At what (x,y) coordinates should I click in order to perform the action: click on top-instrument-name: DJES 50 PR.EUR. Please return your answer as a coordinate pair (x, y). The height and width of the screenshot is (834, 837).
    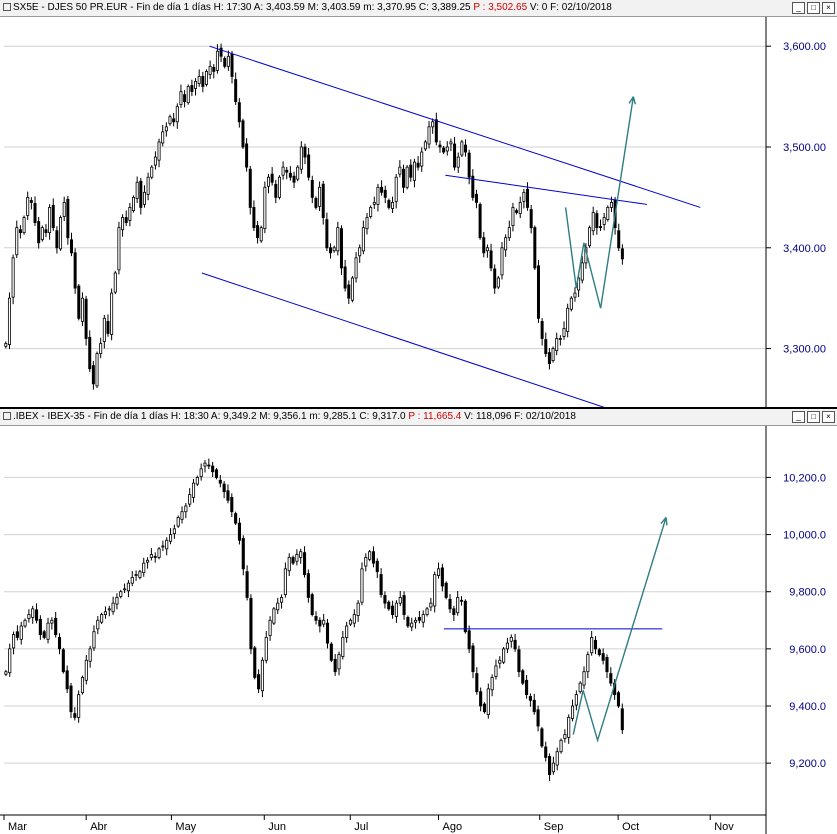
    Looking at the image, I should click on (87, 7).